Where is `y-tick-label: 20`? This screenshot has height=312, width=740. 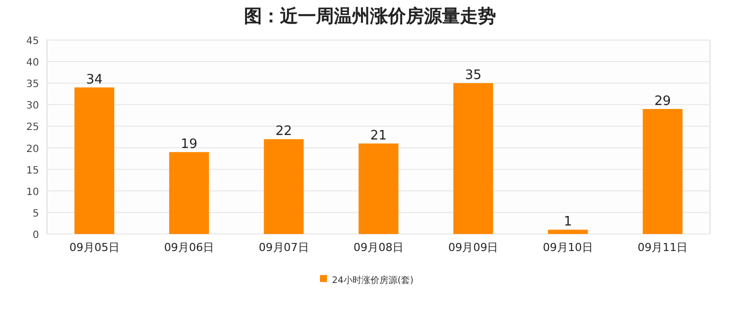 y-tick-label: 20 is located at coordinates (32, 149).